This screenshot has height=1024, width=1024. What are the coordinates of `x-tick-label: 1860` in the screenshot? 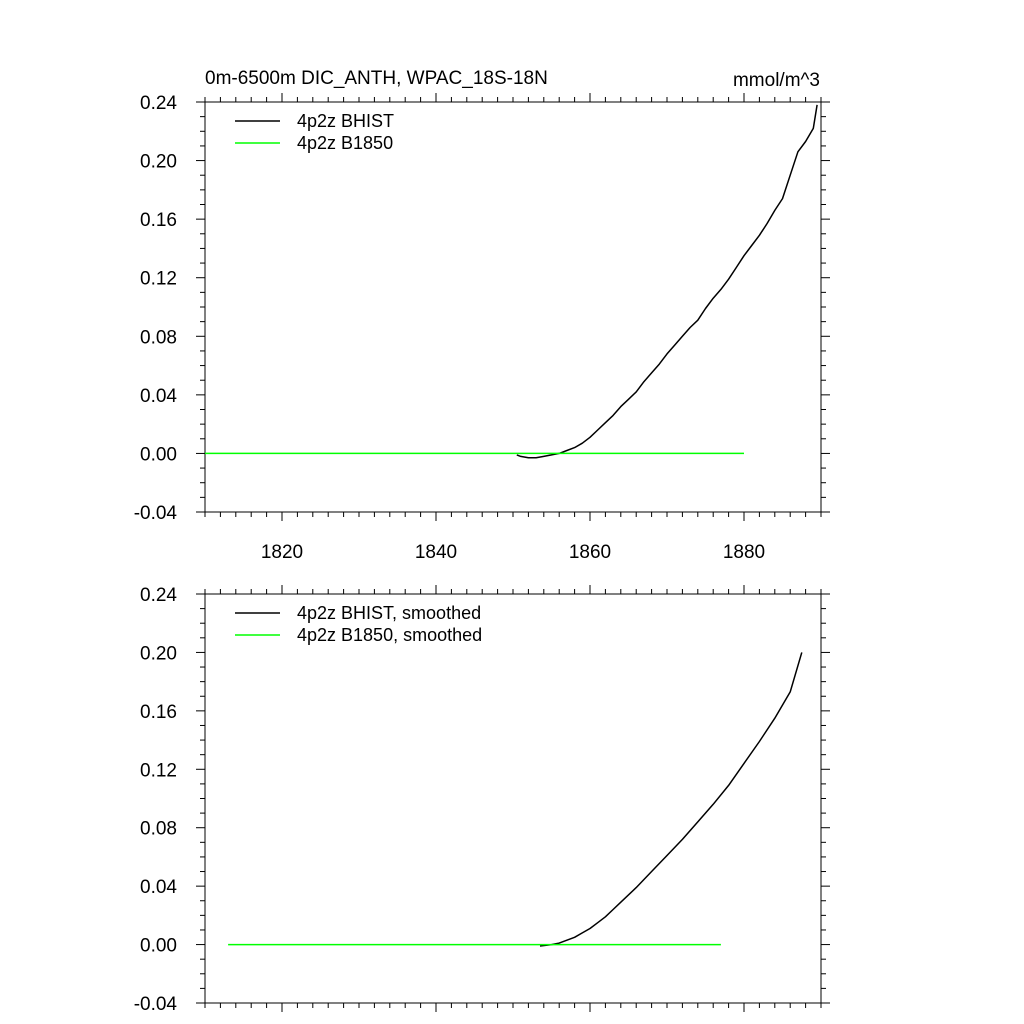 It's located at (590, 552).